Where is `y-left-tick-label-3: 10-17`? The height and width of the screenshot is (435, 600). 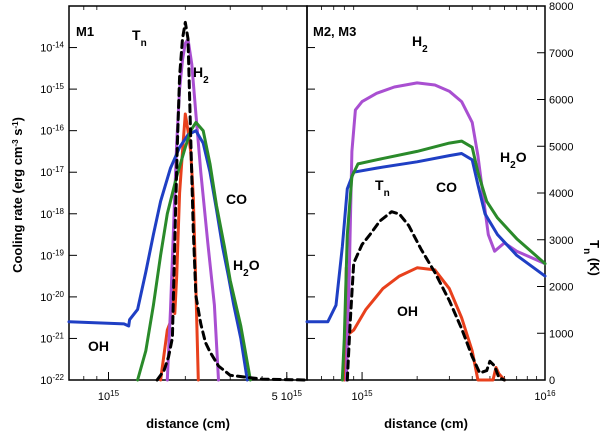
y-left-tick-label-3: 10-17 is located at coordinates (52, 172).